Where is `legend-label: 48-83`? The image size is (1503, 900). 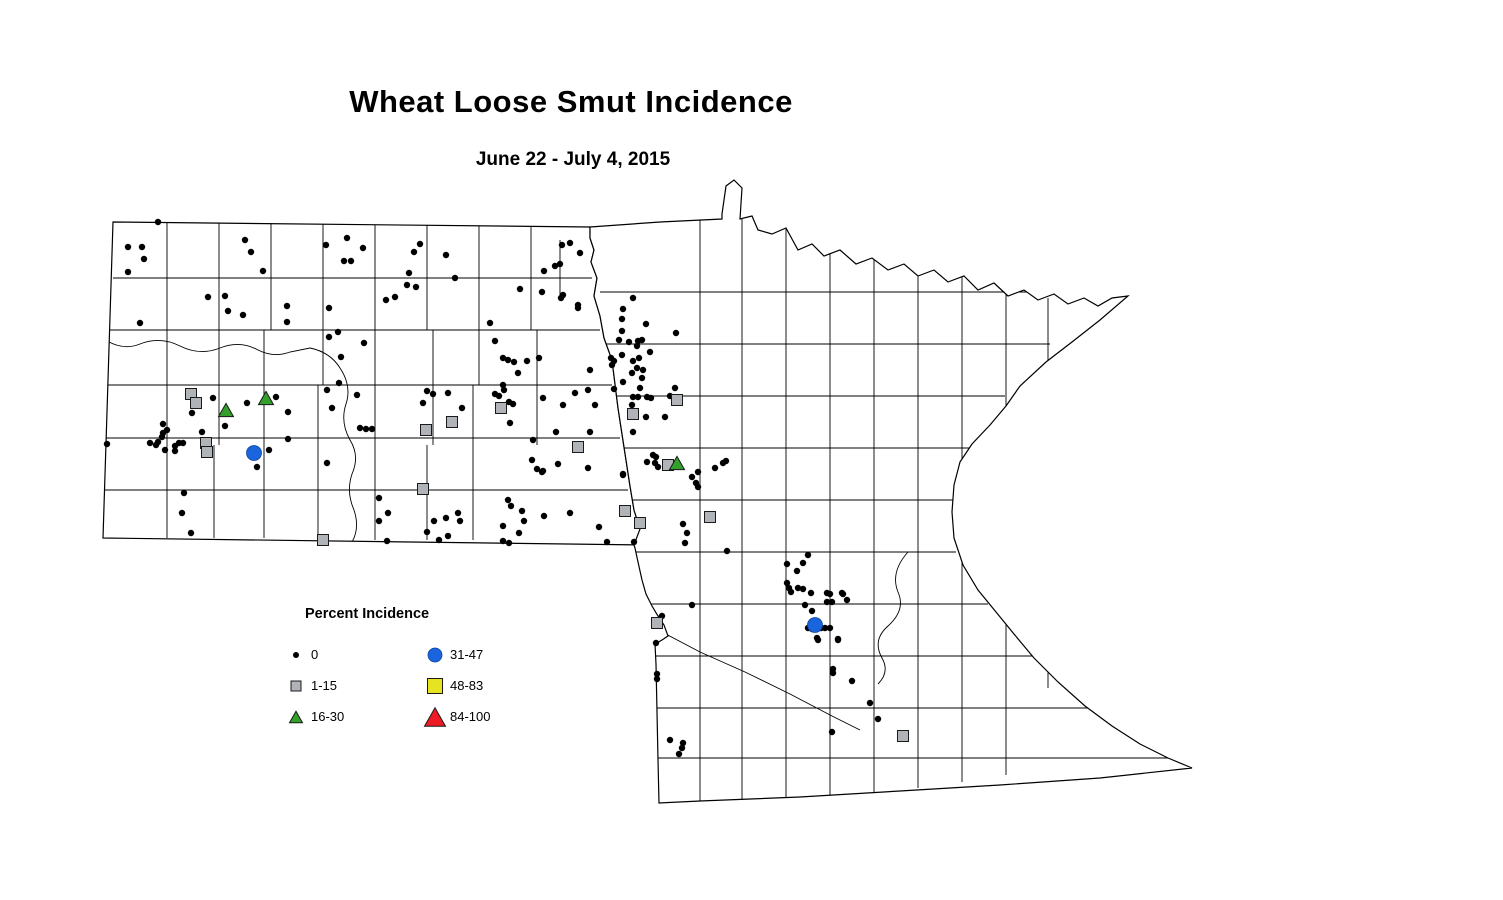 legend-label: 48-83 is located at coordinates (467, 685).